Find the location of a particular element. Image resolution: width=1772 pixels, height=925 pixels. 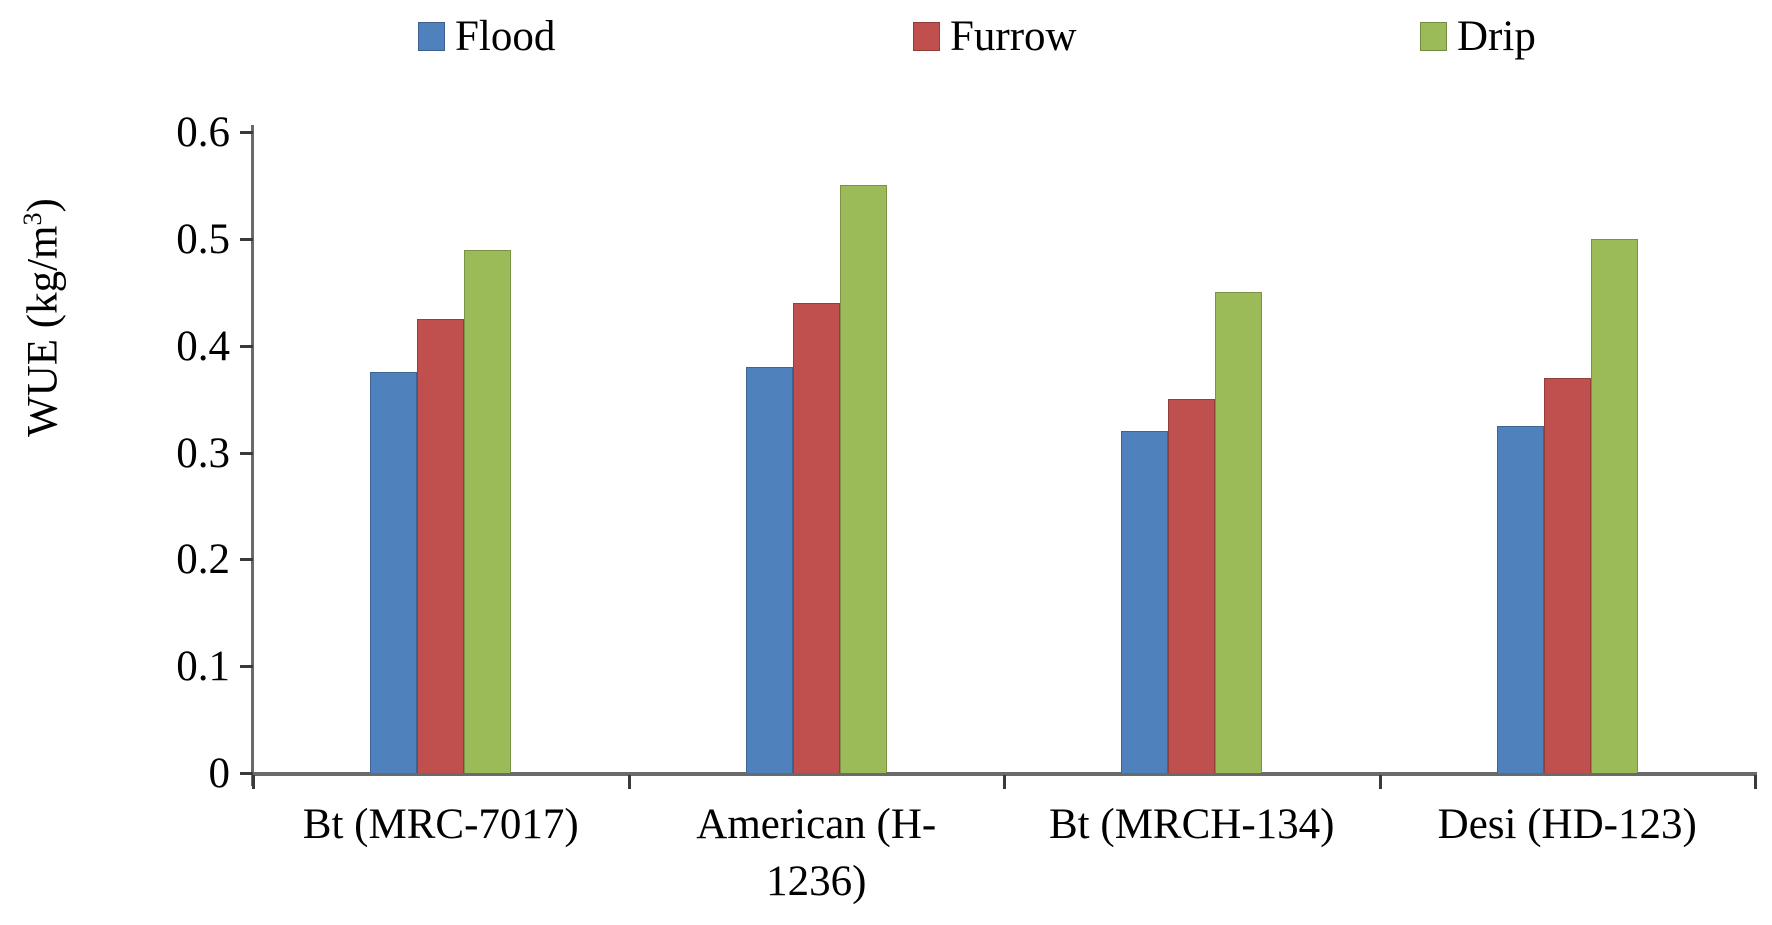

y-axis-tick-label: 0.5 is located at coordinates (203, 239).